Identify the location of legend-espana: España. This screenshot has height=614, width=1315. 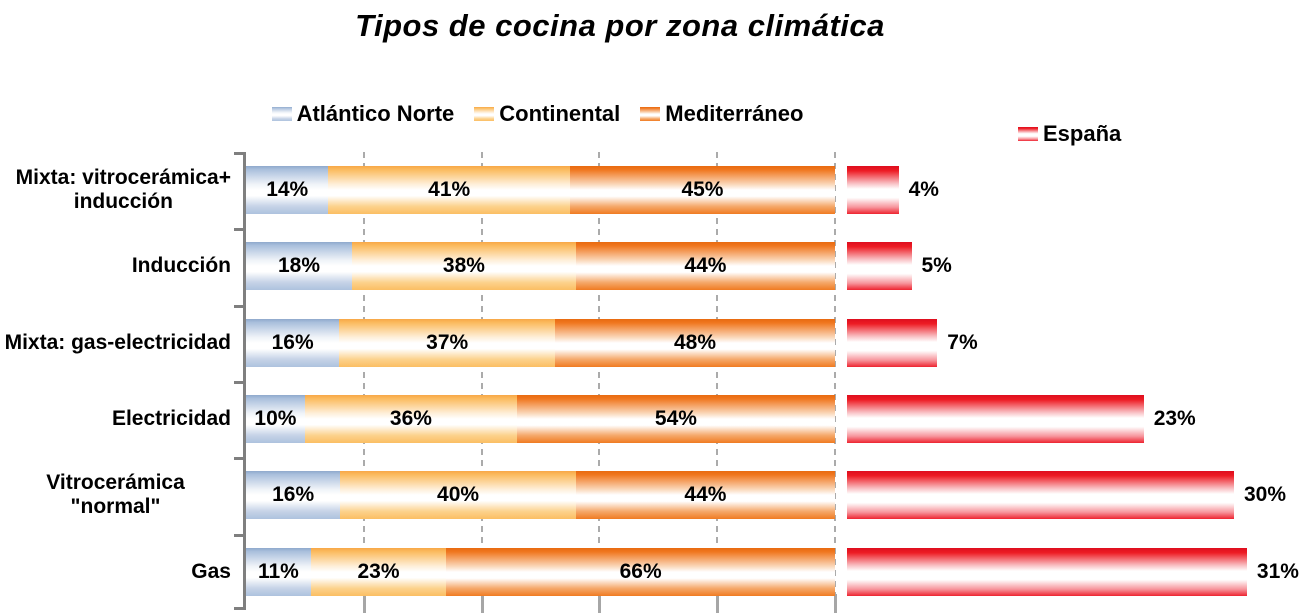
(1069, 134).